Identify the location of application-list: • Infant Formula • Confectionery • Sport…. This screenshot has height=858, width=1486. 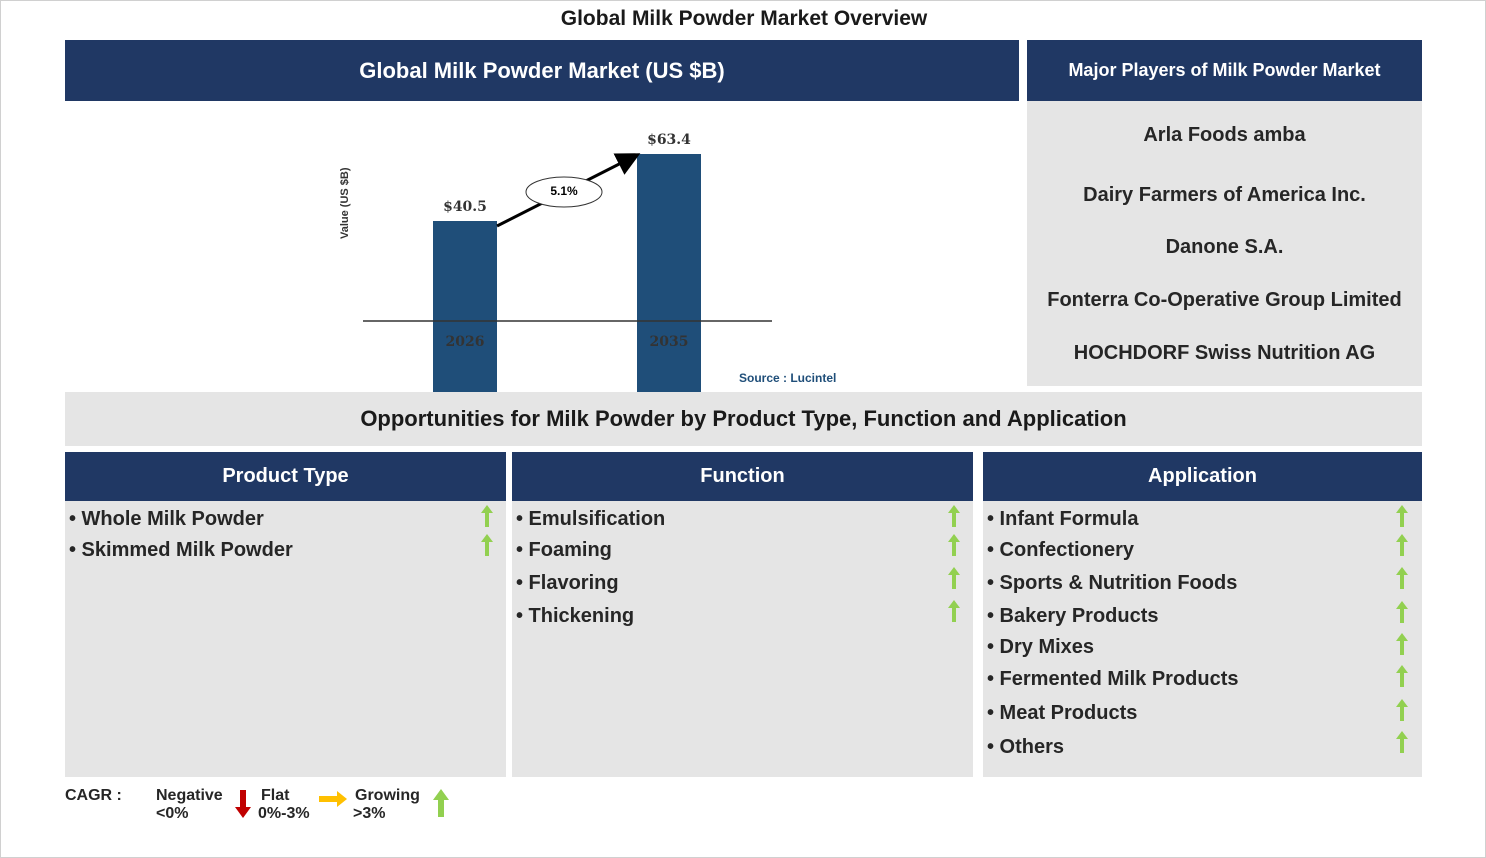
(1202, 639).